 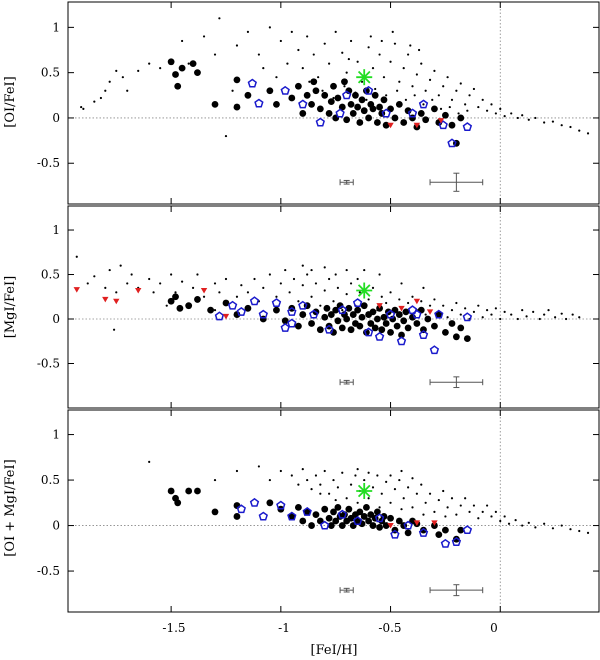 I want to click on error-bar-left, so click(x=346, y=182).